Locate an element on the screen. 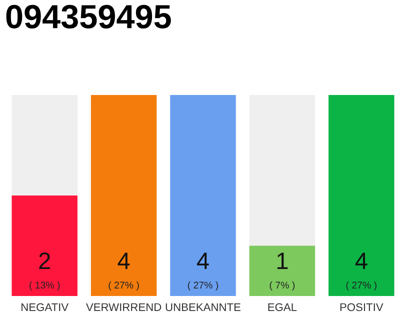 This screenshot has width=410, height=320. x-tick-label: UNBEKANNTE is located at coordinates (203, 307).